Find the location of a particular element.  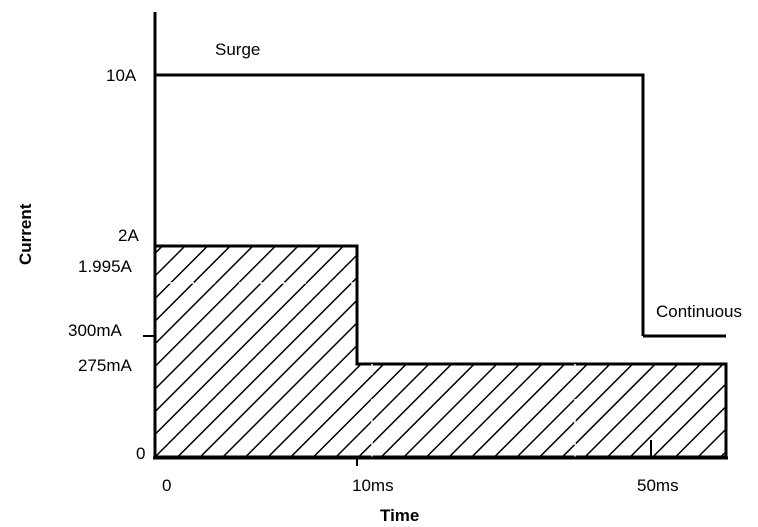

x-tick-label-10ms: 10ms is located at coordinates (373, 485).